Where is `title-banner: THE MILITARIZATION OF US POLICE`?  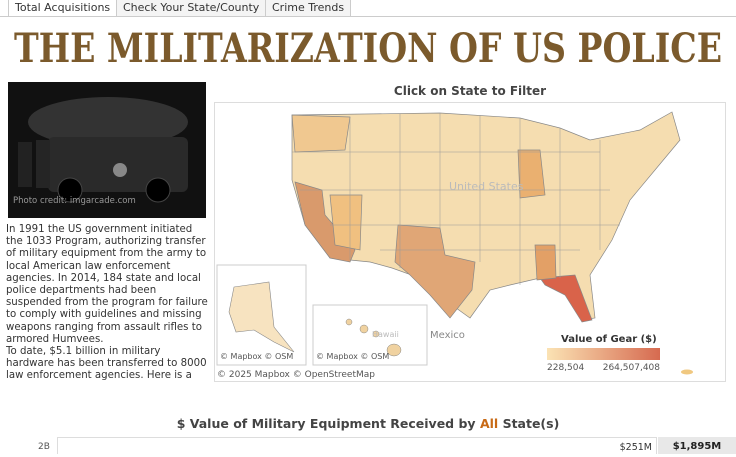 title-banner: THE MILITARIZATION OF US POLICE is located at coordinates (368, 48).